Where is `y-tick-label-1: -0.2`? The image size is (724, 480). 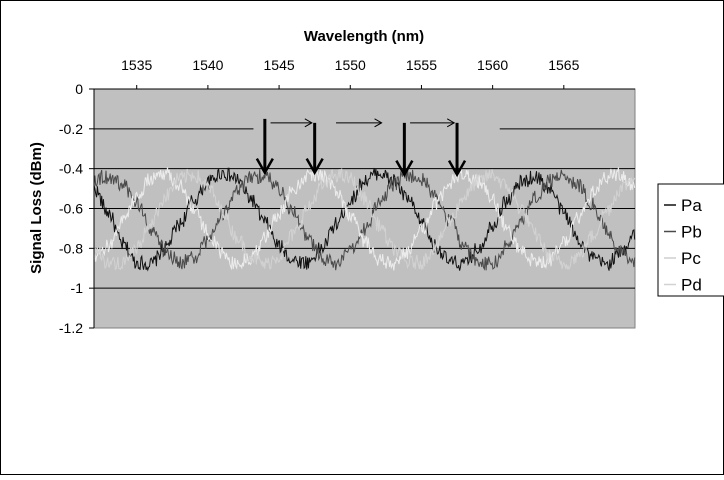 y-tick-label-1: -0.2 is located at coordinates (71, 129).